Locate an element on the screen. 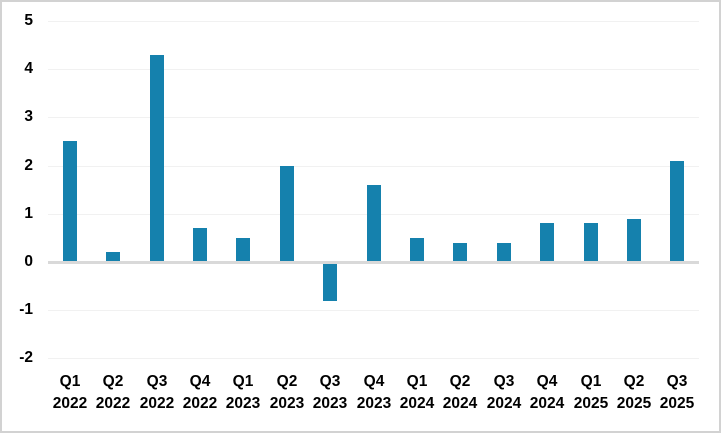  x-tick-label: Q2 2024 is located at coordinates (460, 393).